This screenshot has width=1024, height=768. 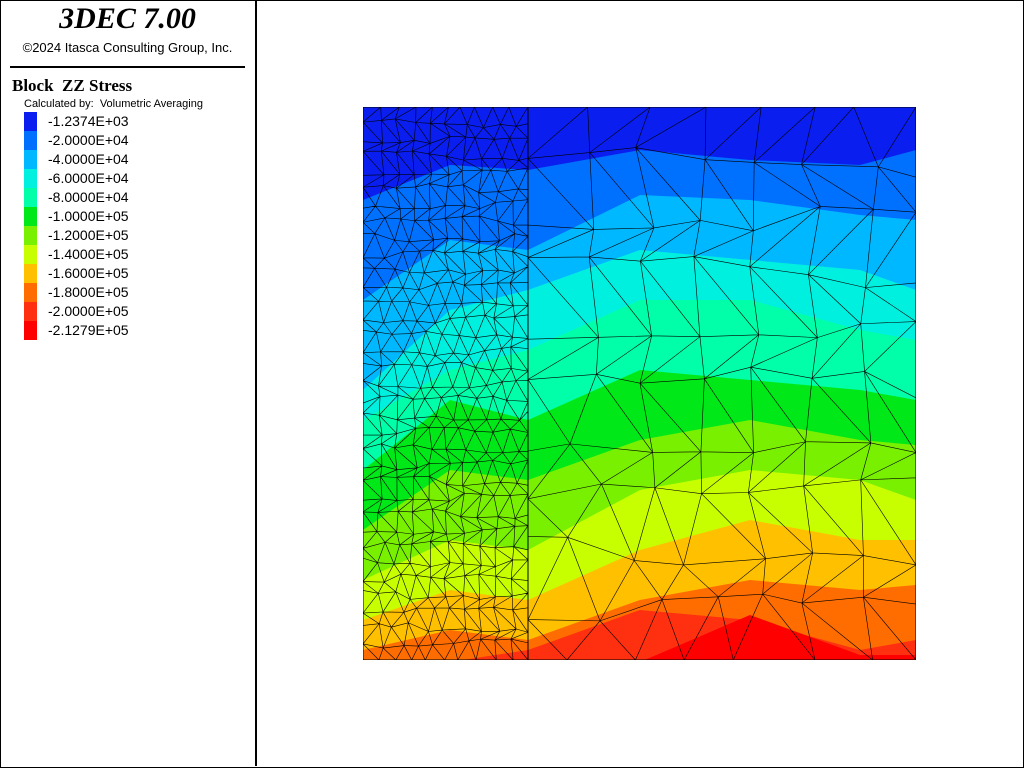 I want to click on mesh-lines, so click(x=446, y=383).